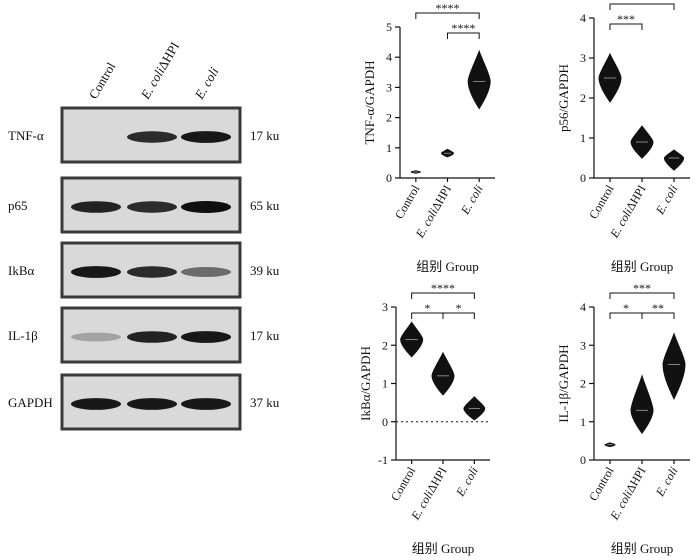  What do you see at coordinates (365, 383) in the screenshot?
I see `y-axis-label: IkBα/GAPDH` at bounding box center [365, 383].